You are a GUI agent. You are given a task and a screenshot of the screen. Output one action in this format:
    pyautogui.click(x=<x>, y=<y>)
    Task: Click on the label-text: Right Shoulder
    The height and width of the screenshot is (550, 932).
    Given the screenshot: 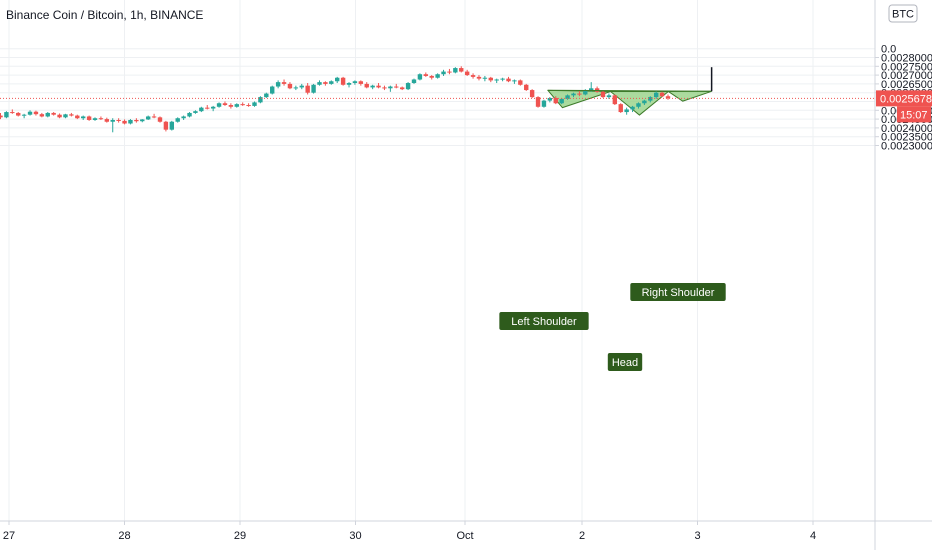 What is the action you would take?
    pyautogui.click(x=678, y=293)
    